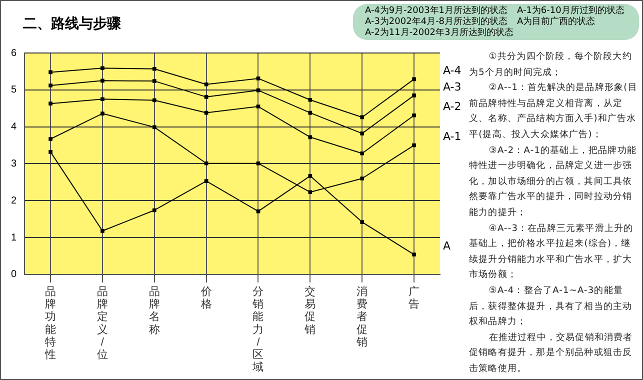 The image size is (643, 380). Describe the element at coordinates (206, 298) in the screenshot. I see `x-tick-label: 价格` at that location.